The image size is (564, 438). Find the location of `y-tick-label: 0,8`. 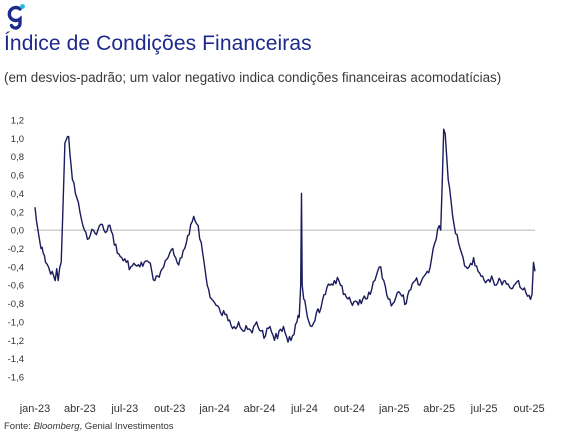

y-tick-label: 0,8 is located at coordinates (17, 157).